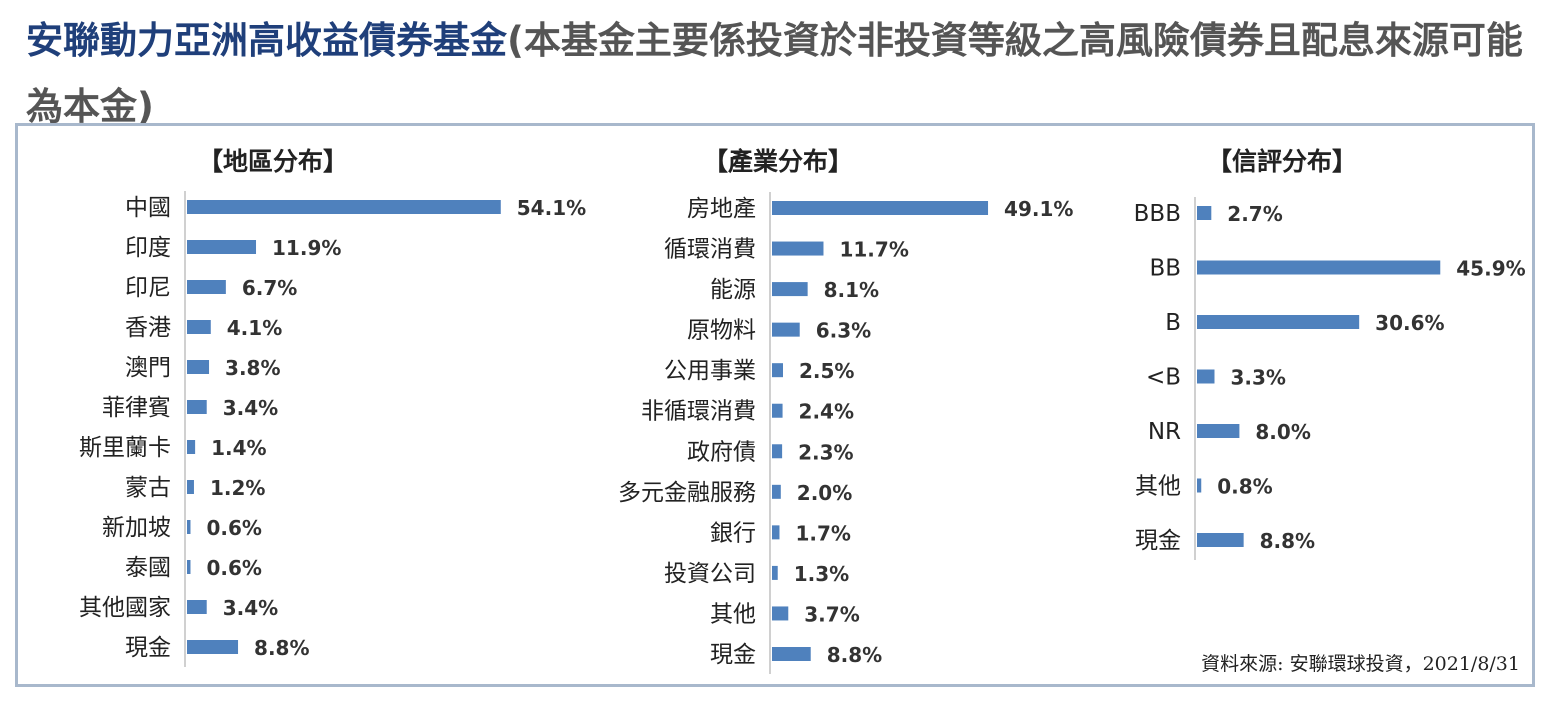 This screenshot has height=708, width=1552. What do you see at coordinates (148, 328) in the screenshot?
I see `category-label: 香港` at bounding box center [148, 328].